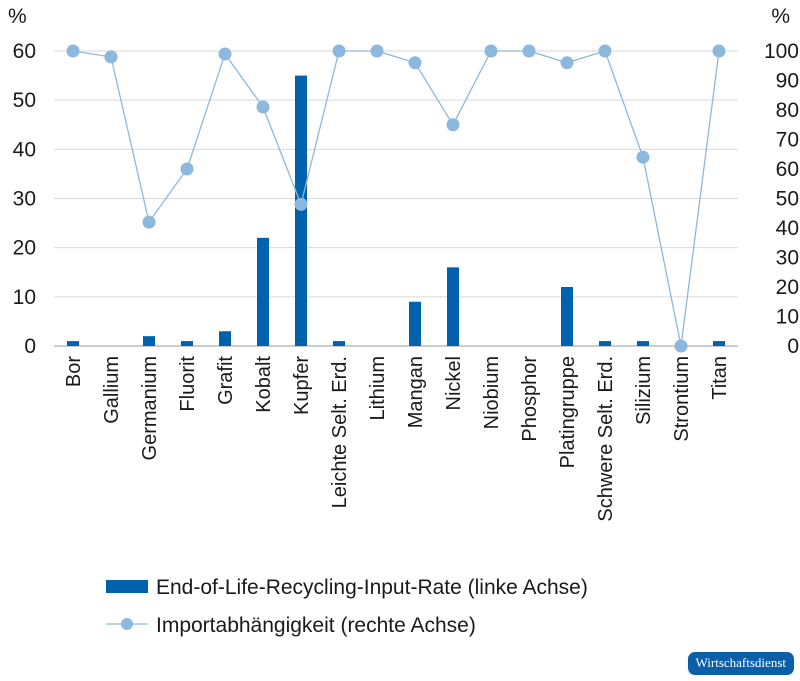  Describe the element at coordinates (127, 586) in the screenshot. I see `legend-bar-swatch` at that location.